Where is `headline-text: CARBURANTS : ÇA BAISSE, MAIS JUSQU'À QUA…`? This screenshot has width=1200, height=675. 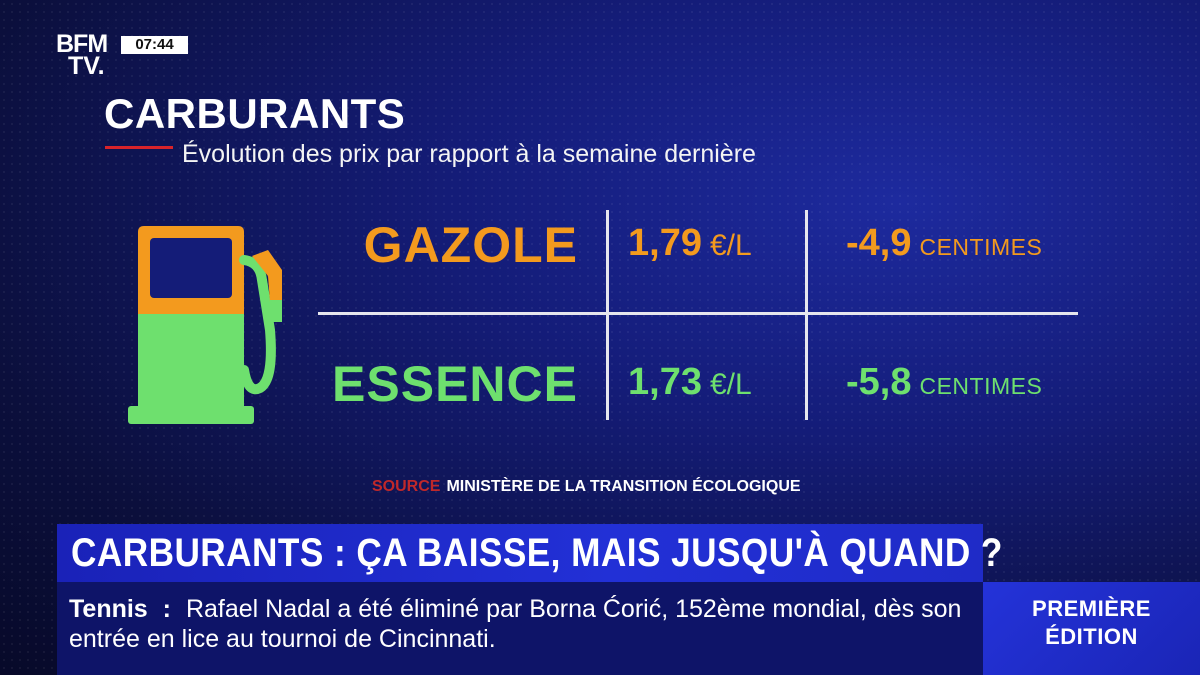
headline-text: CARBURANTS : ÇA BAISSE, MAIS JUSQU'À QUA… is located at coordinates (537, 553).